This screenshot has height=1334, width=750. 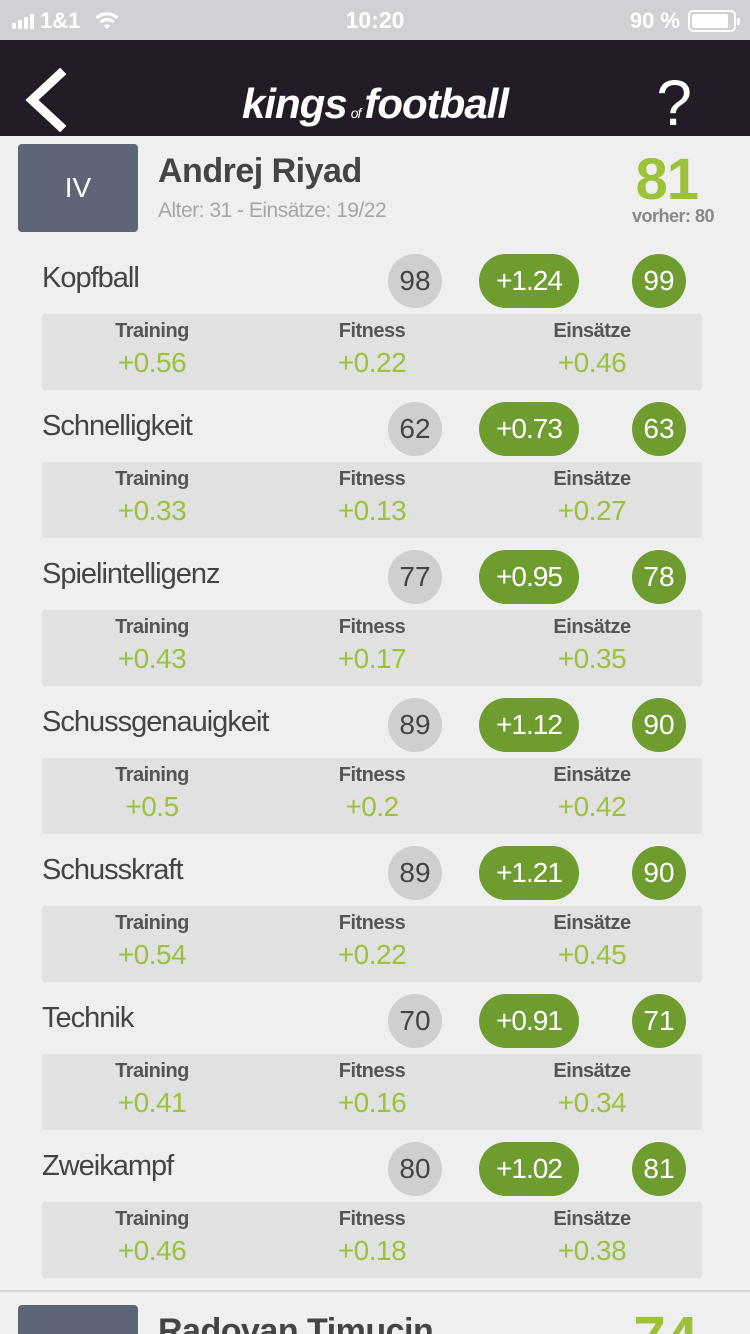 What do you see at coordinates (673, 216) in the screenshot?
I see `previous-rating: vorher: 80` at bounding box center [673, 216].